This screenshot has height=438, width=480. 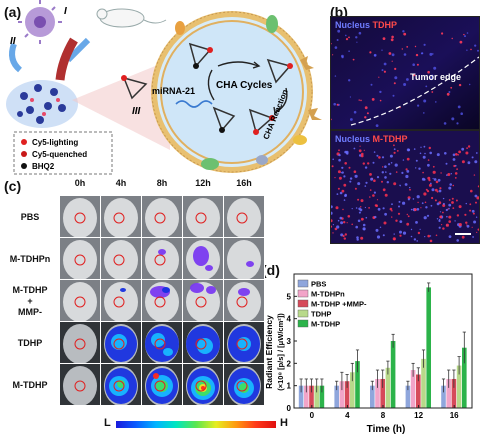 I want to click on mirna-label: miRNA-21, so click(x=173, y=91).